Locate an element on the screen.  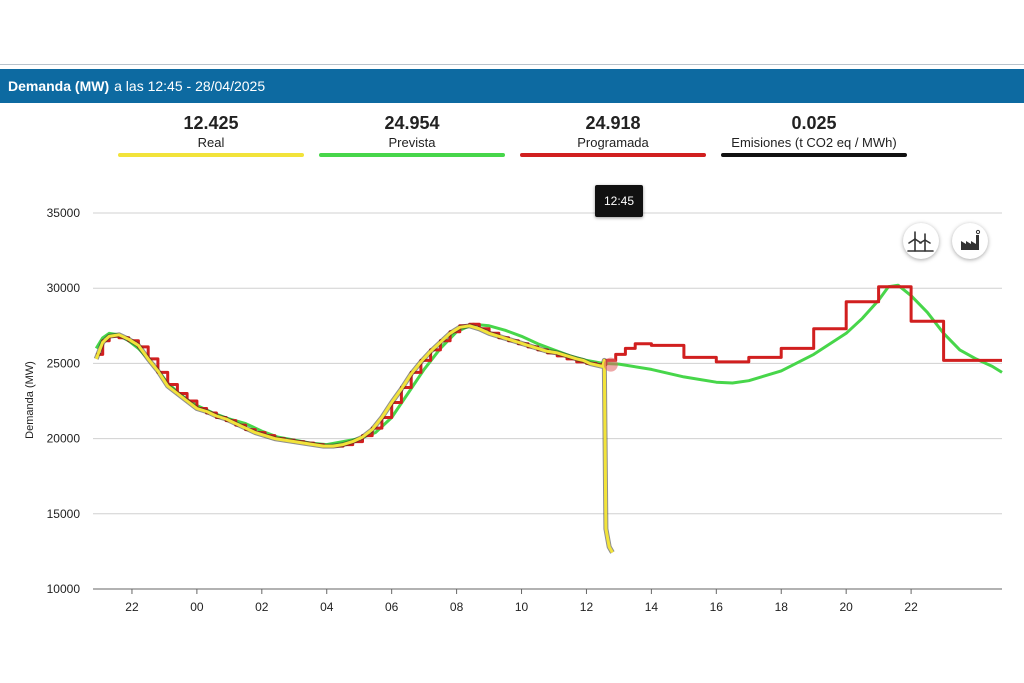
stat-emisiones-label: Emisiones (t CO2 eq / MWh) is located at coordinates (814, 142).